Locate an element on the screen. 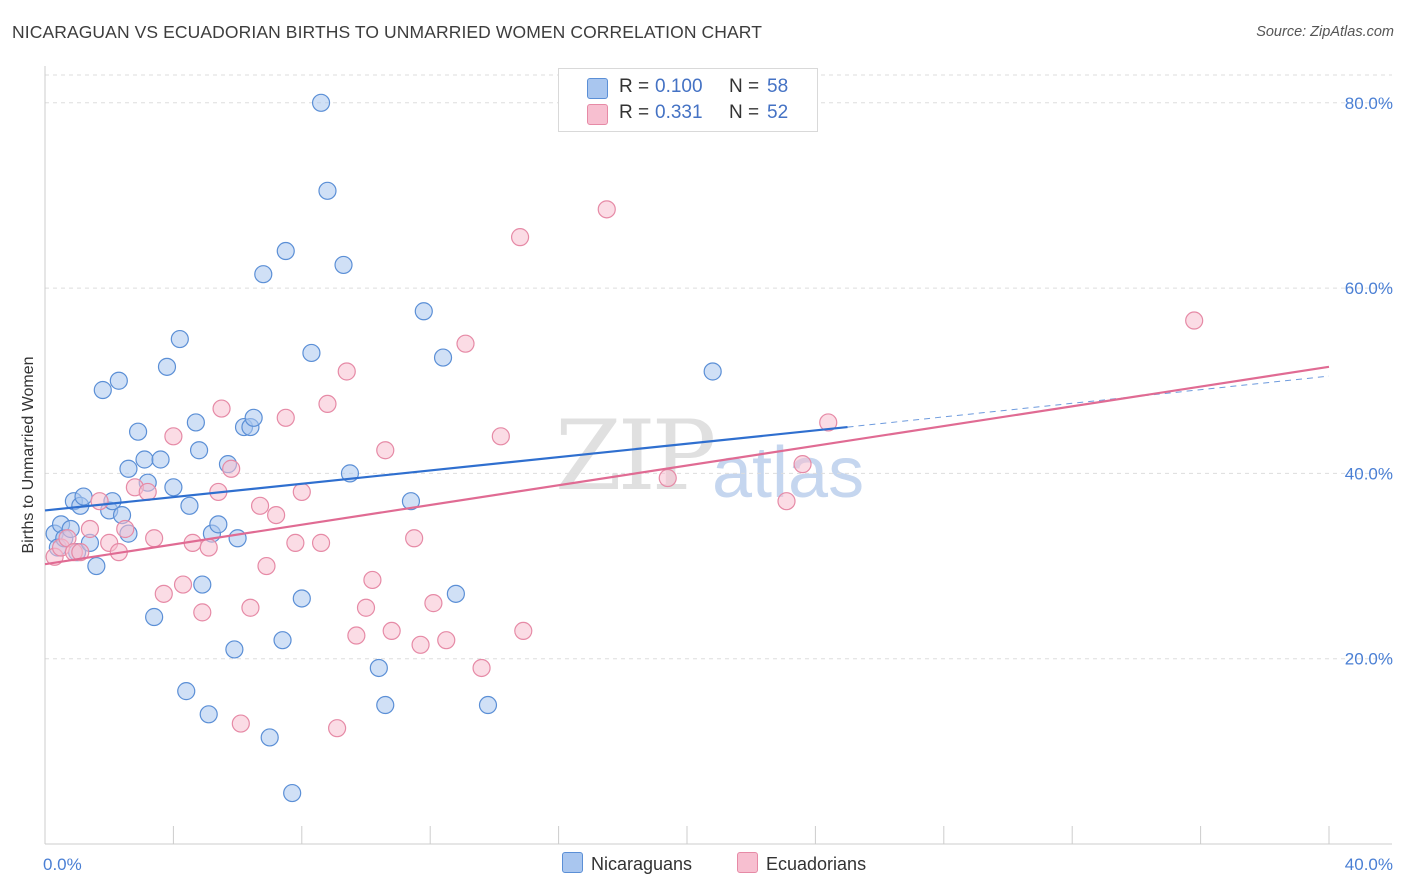 This screenshot has height=892, width=1406. legend-row-nicaraguans: R = 0.100 N = 58 is located at coordinates (688, 88).